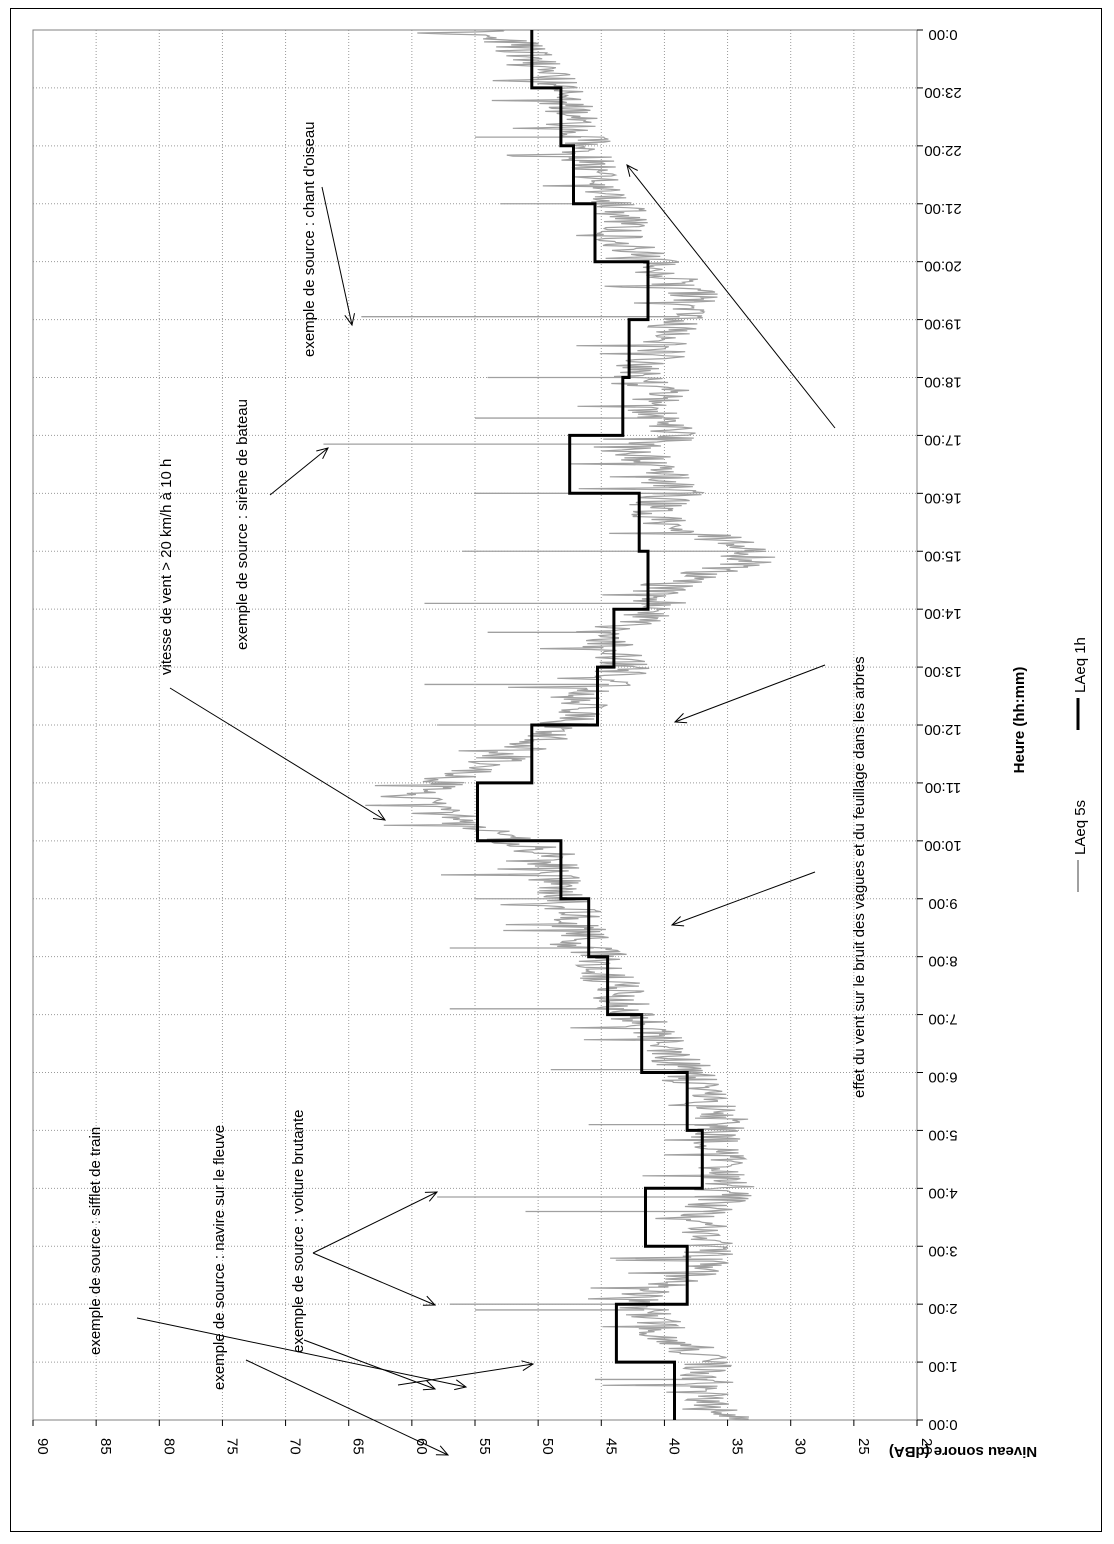  Describe the element at coordinates (219, 1257) in the screenshot. I see `annotation-ship-on-river: exemple de source : navire sur le fleuve` at that location.